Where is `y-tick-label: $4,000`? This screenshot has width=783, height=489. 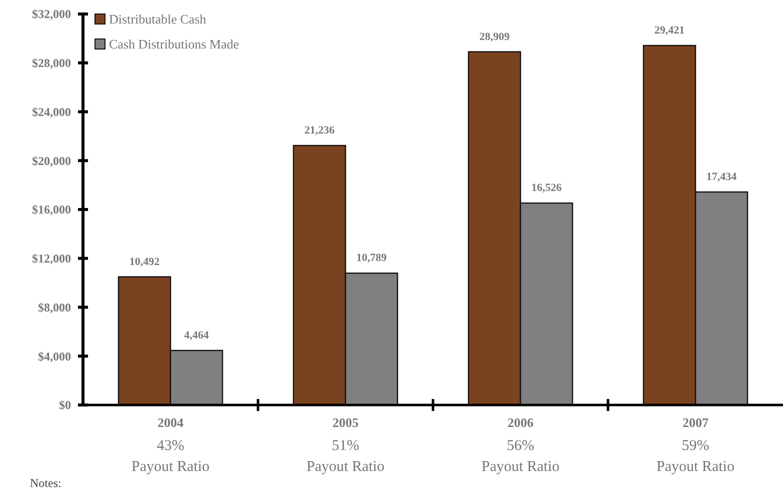 y-tick-label: $4,000 is located at coordinates (54, 356).